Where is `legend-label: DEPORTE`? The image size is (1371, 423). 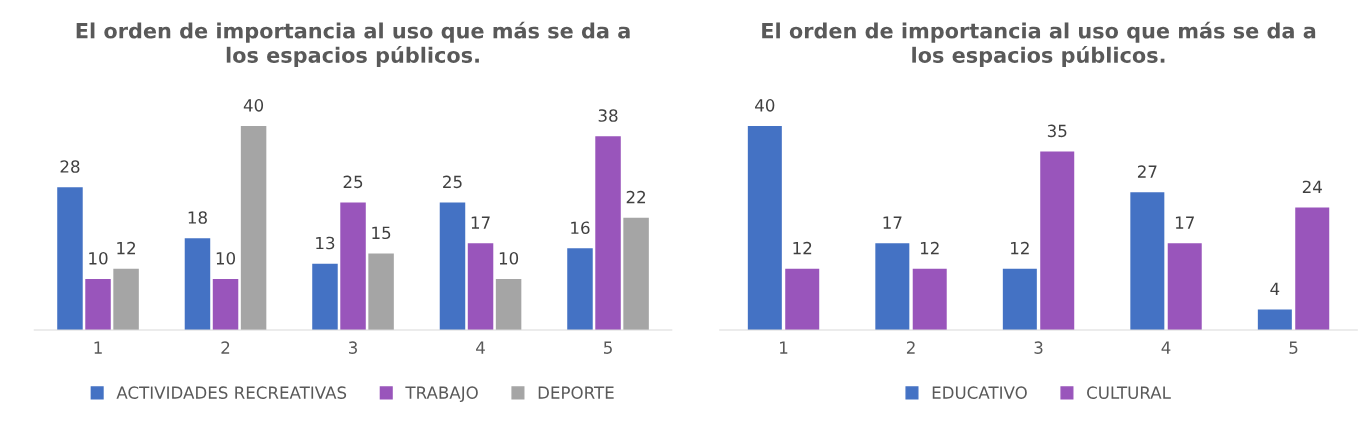 legend-label: DEPORTE is located at coordinates (576, 392).